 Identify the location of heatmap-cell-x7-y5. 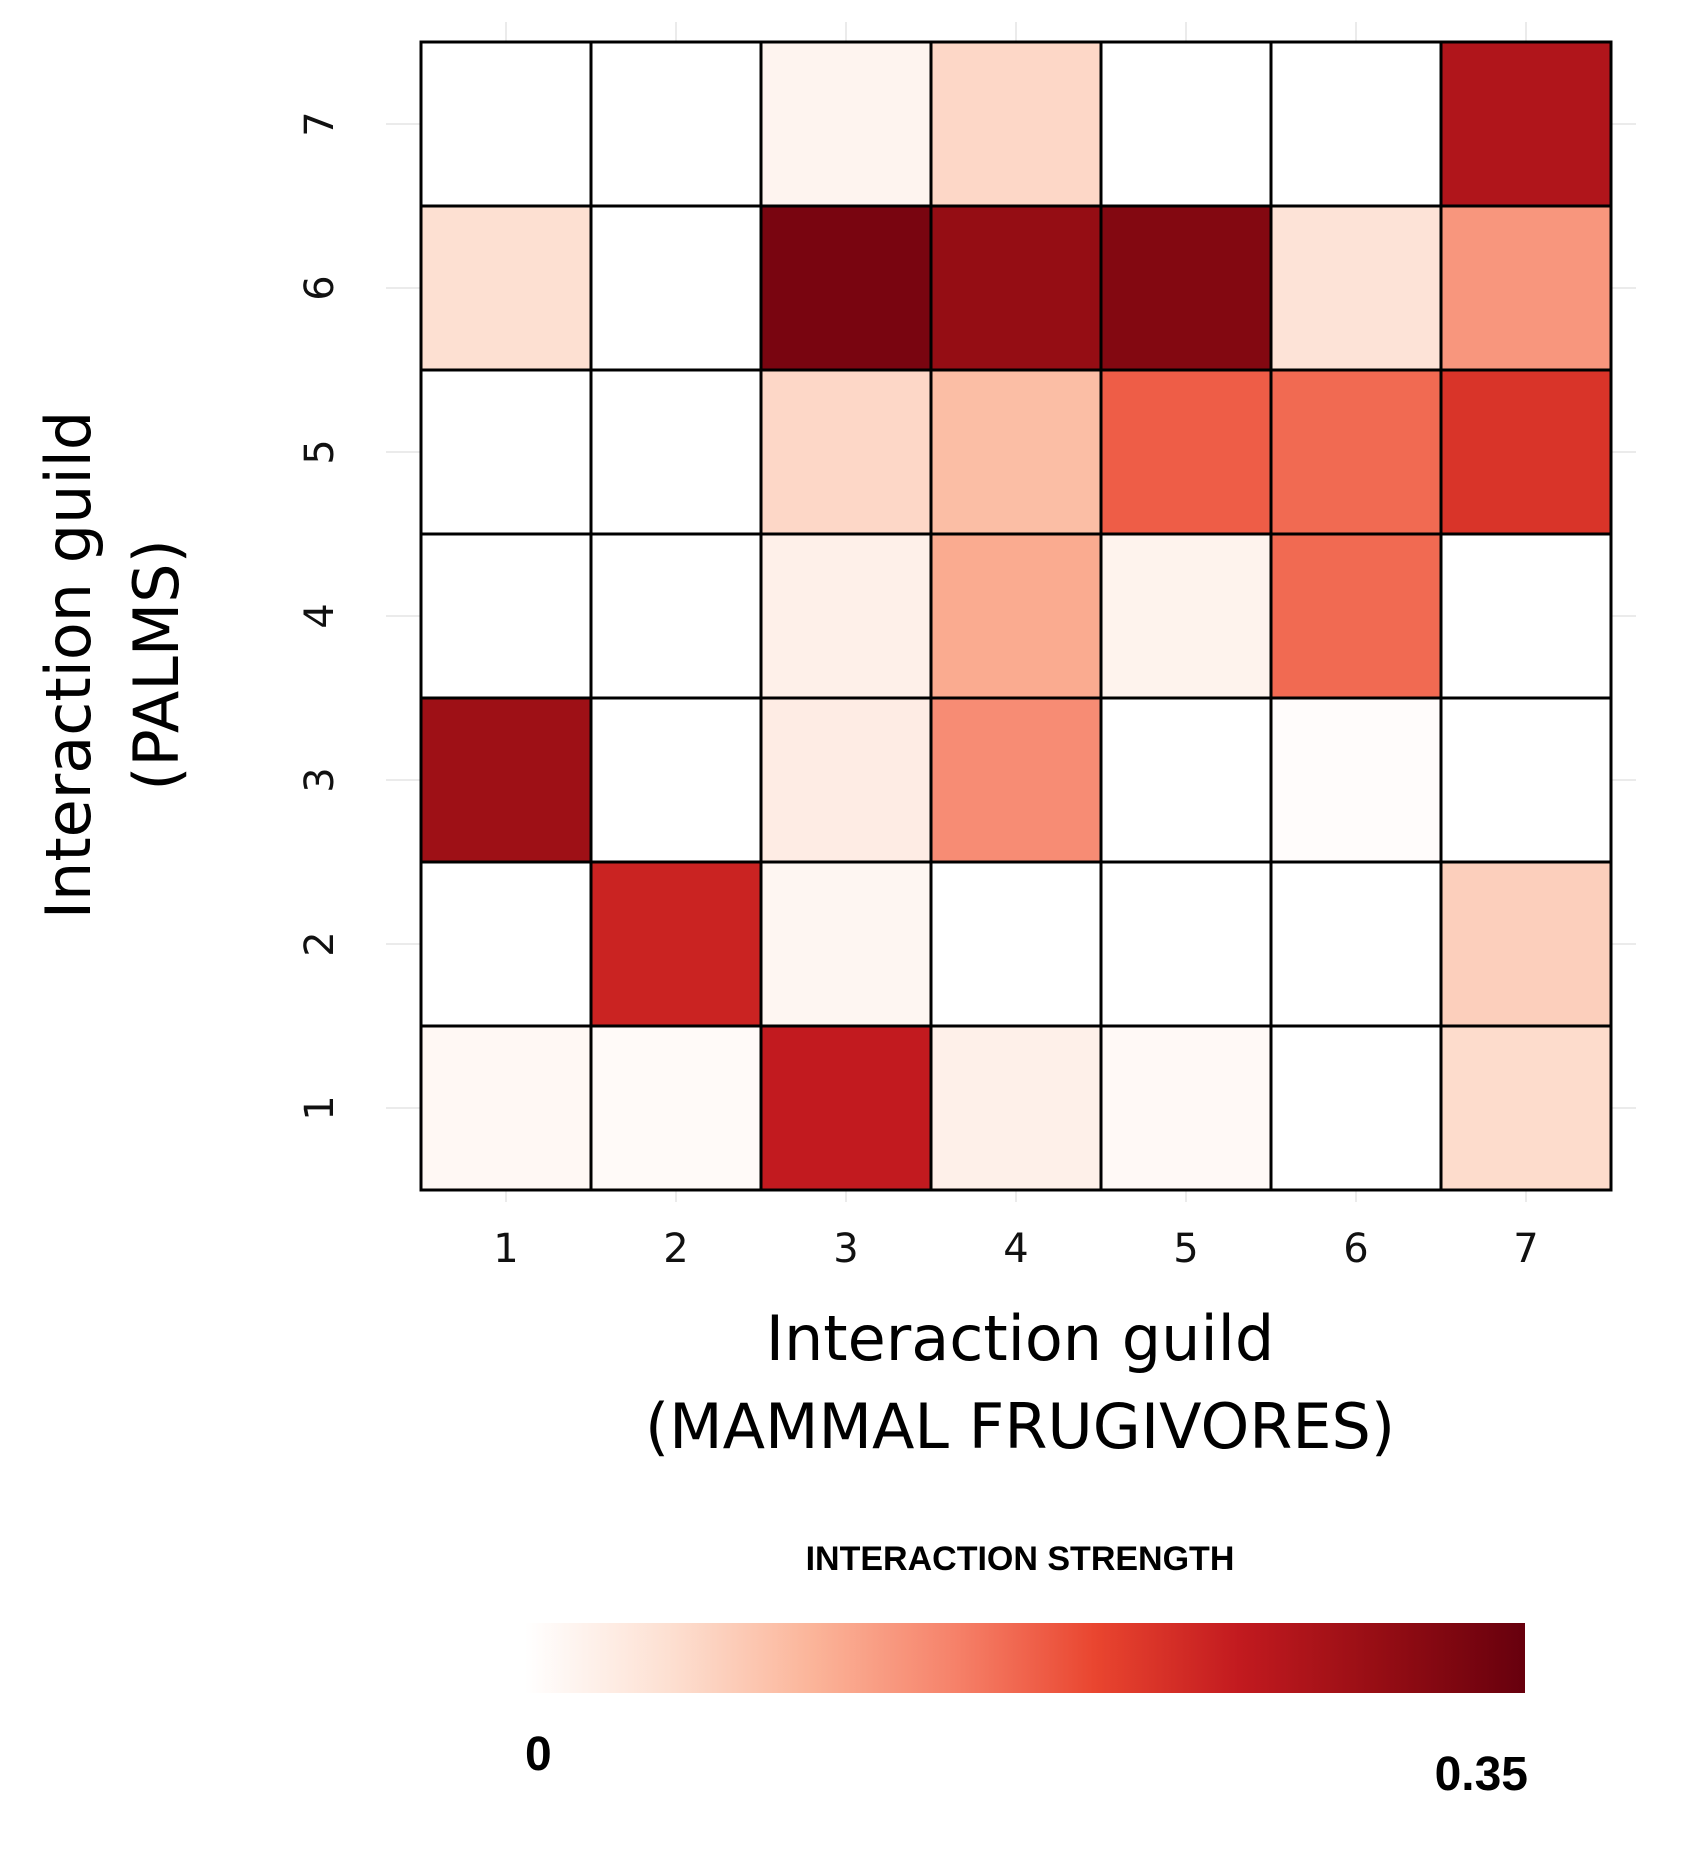
(1526, 452).